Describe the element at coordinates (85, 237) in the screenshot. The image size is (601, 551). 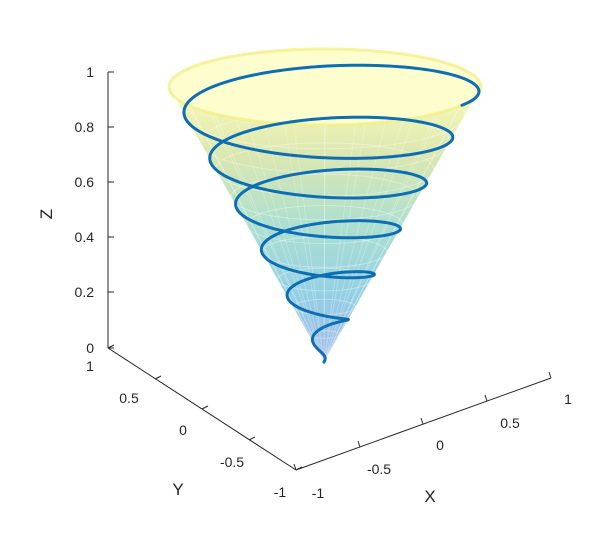
I see `z-tick-label: 0.4` at that location.